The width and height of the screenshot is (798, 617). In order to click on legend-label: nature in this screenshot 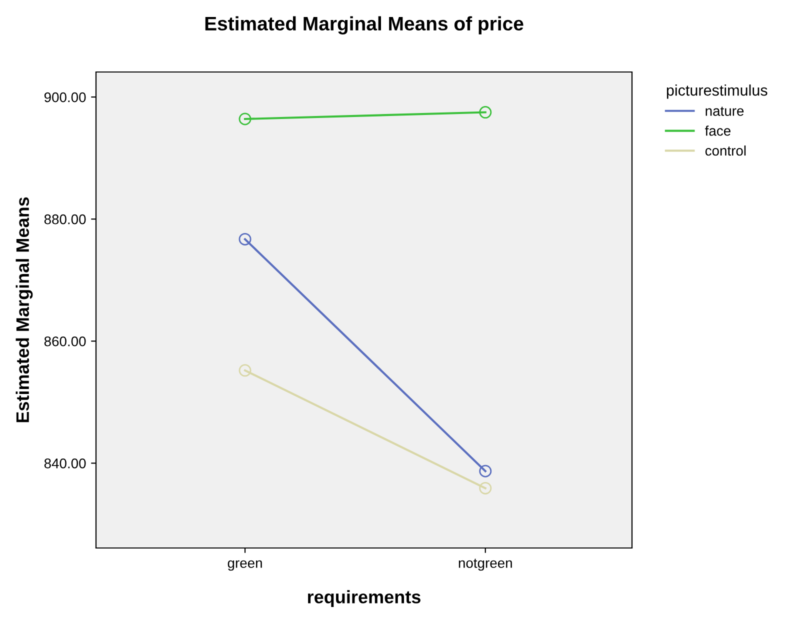, I will do `click(725, 111)`.